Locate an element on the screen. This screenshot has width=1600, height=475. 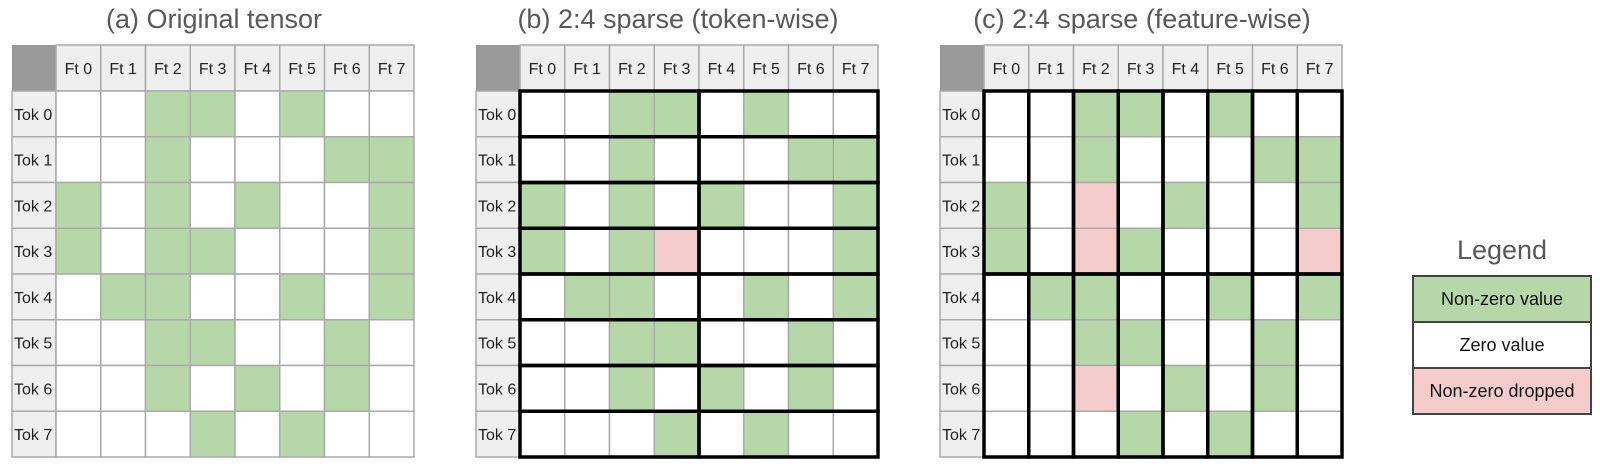
sparsity-group-outline is located at coordinates (1319, 365).